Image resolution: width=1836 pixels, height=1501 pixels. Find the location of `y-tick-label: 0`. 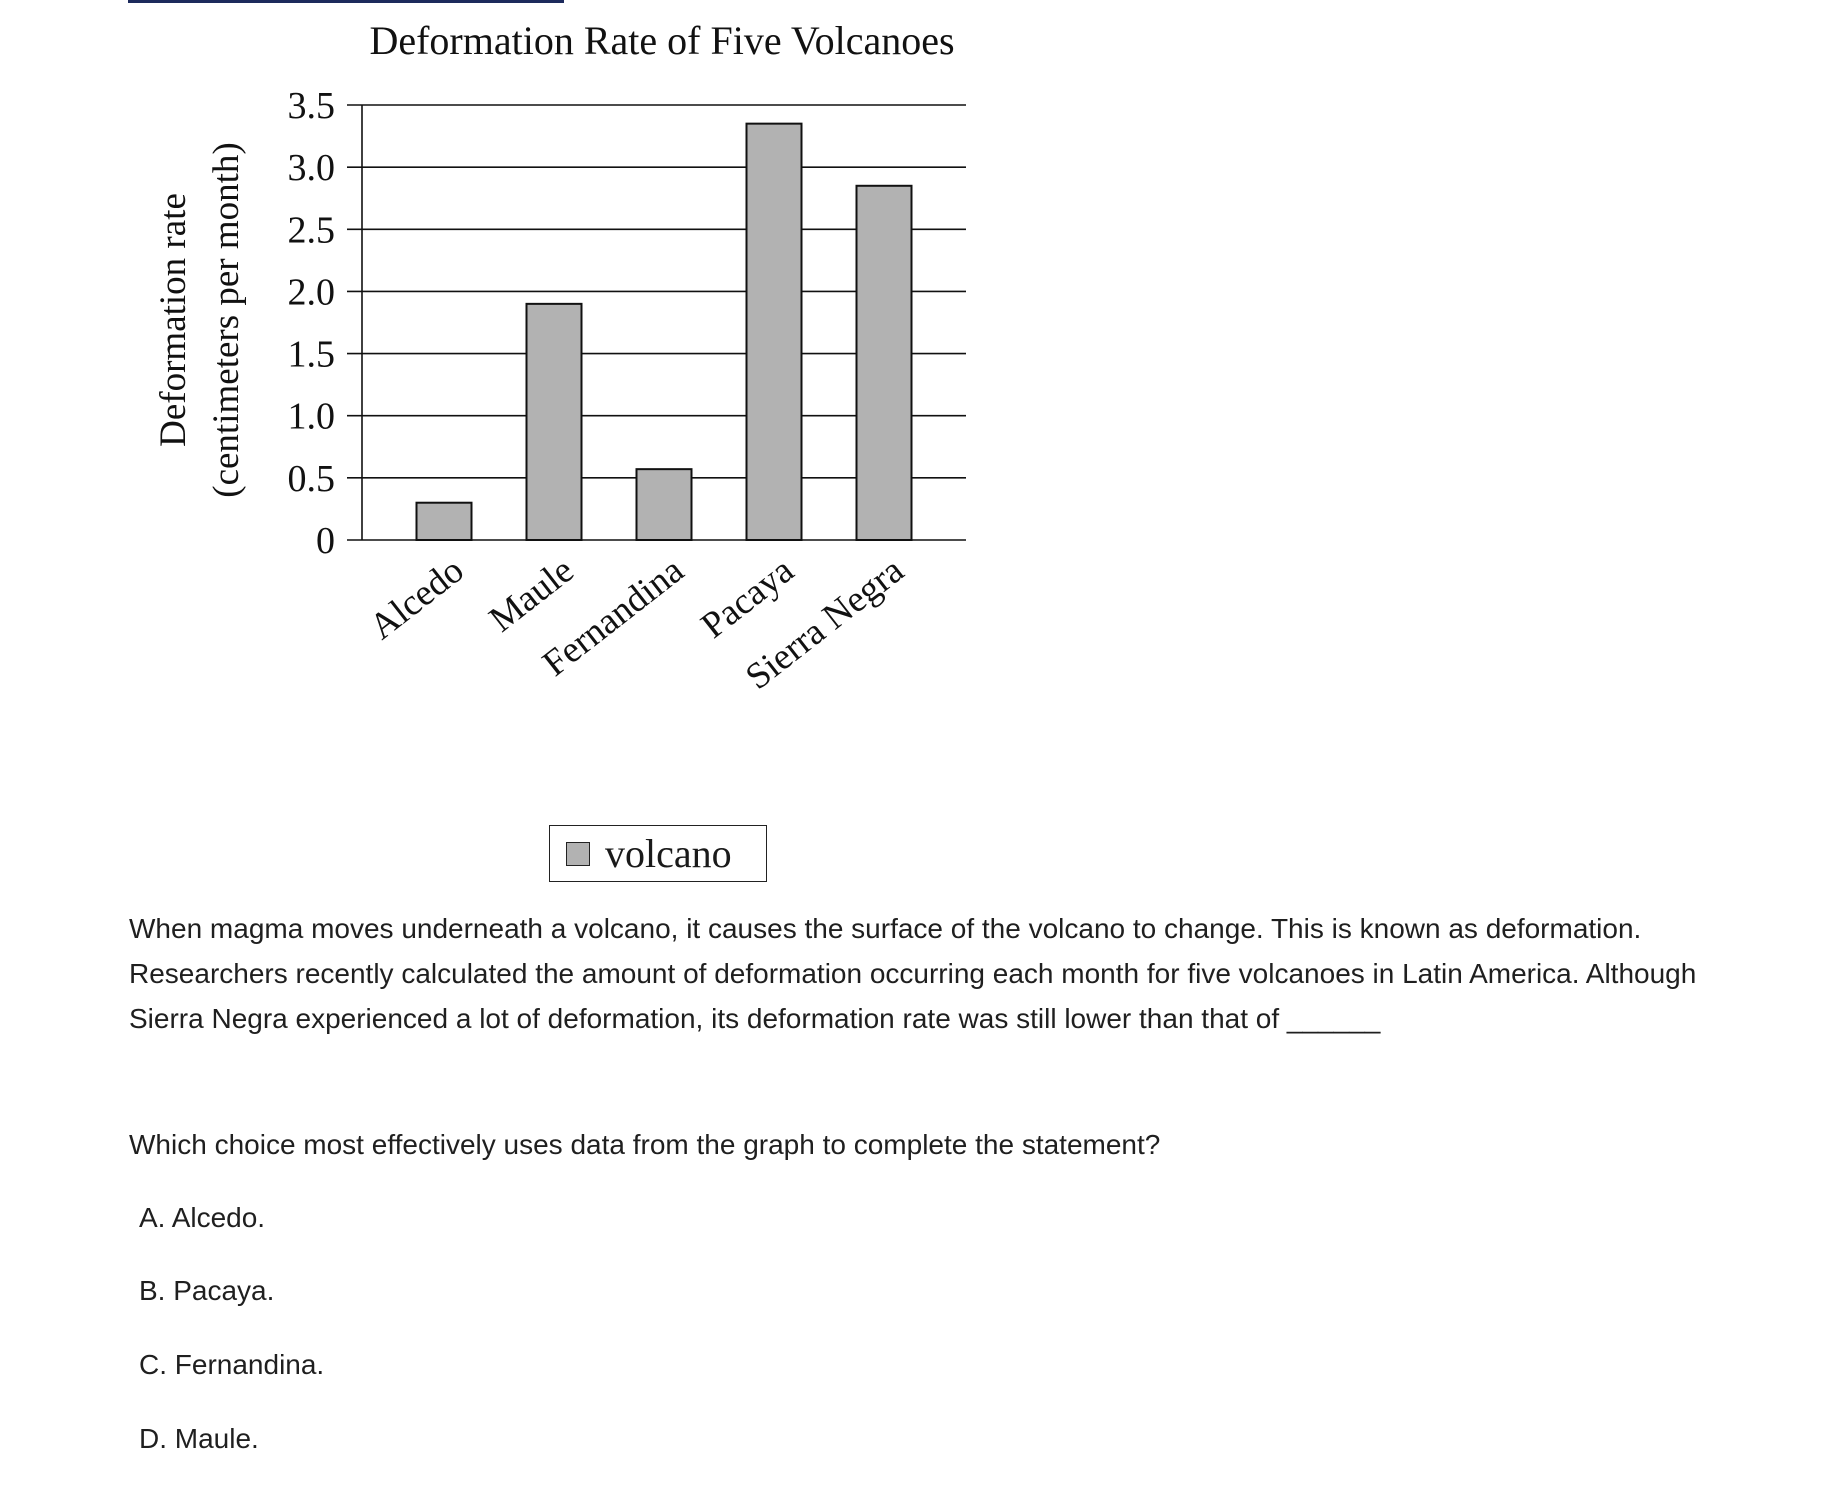

y-tick-label: 0 is located at coordinates (325, 541).